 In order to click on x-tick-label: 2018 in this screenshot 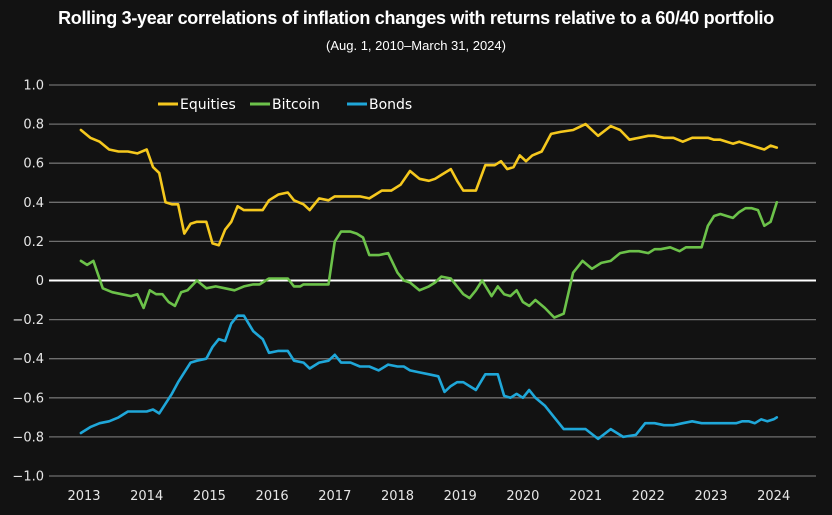, I will do `click(397, 496)`.